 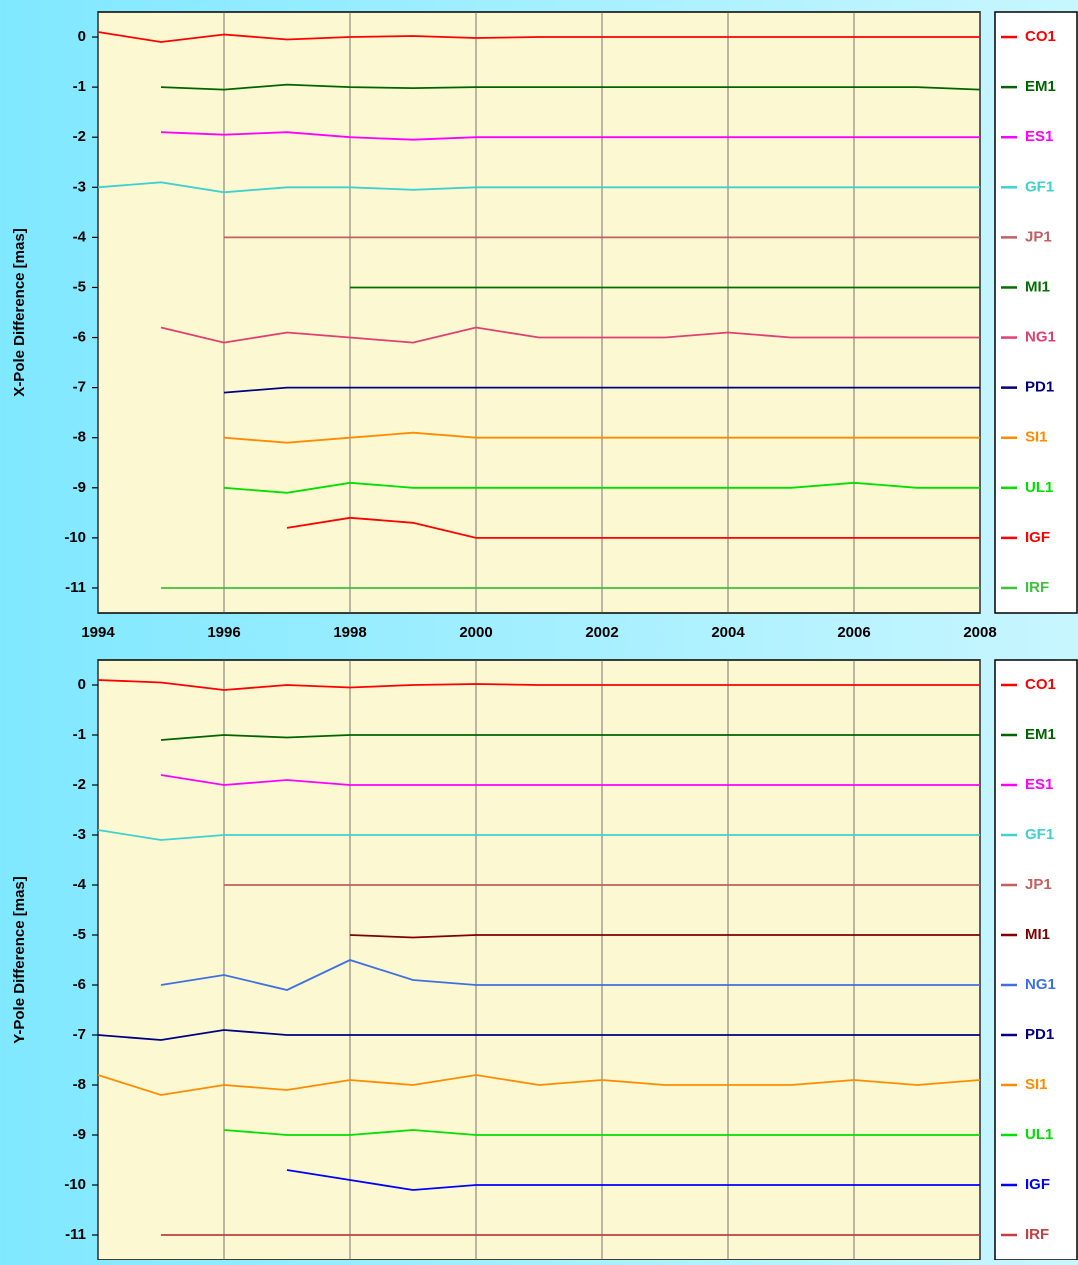 What do you see at coordinates (19, 312) in the screenshot?
I see `y-axis-label: X-Pole Difference [mas]` at bounding box center [19, 312].